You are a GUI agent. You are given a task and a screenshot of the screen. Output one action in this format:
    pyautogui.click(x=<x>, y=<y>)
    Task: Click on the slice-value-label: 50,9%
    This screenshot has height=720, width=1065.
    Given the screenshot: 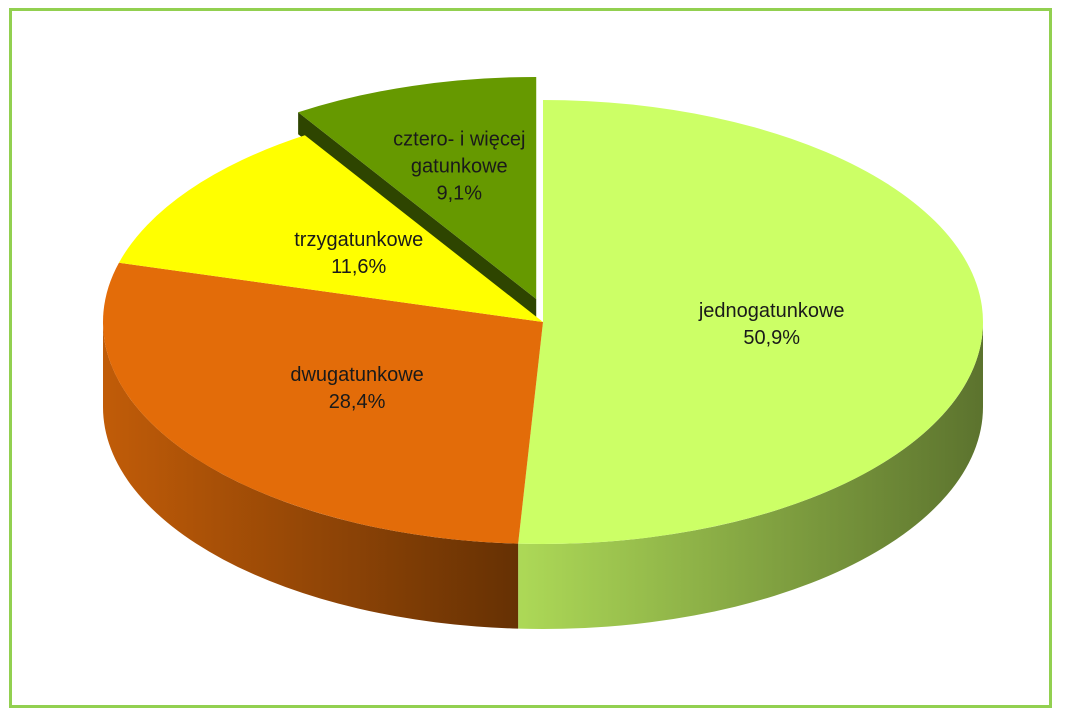 What is the action you would take?
    pyautogui.click(x=772, y=338)
    